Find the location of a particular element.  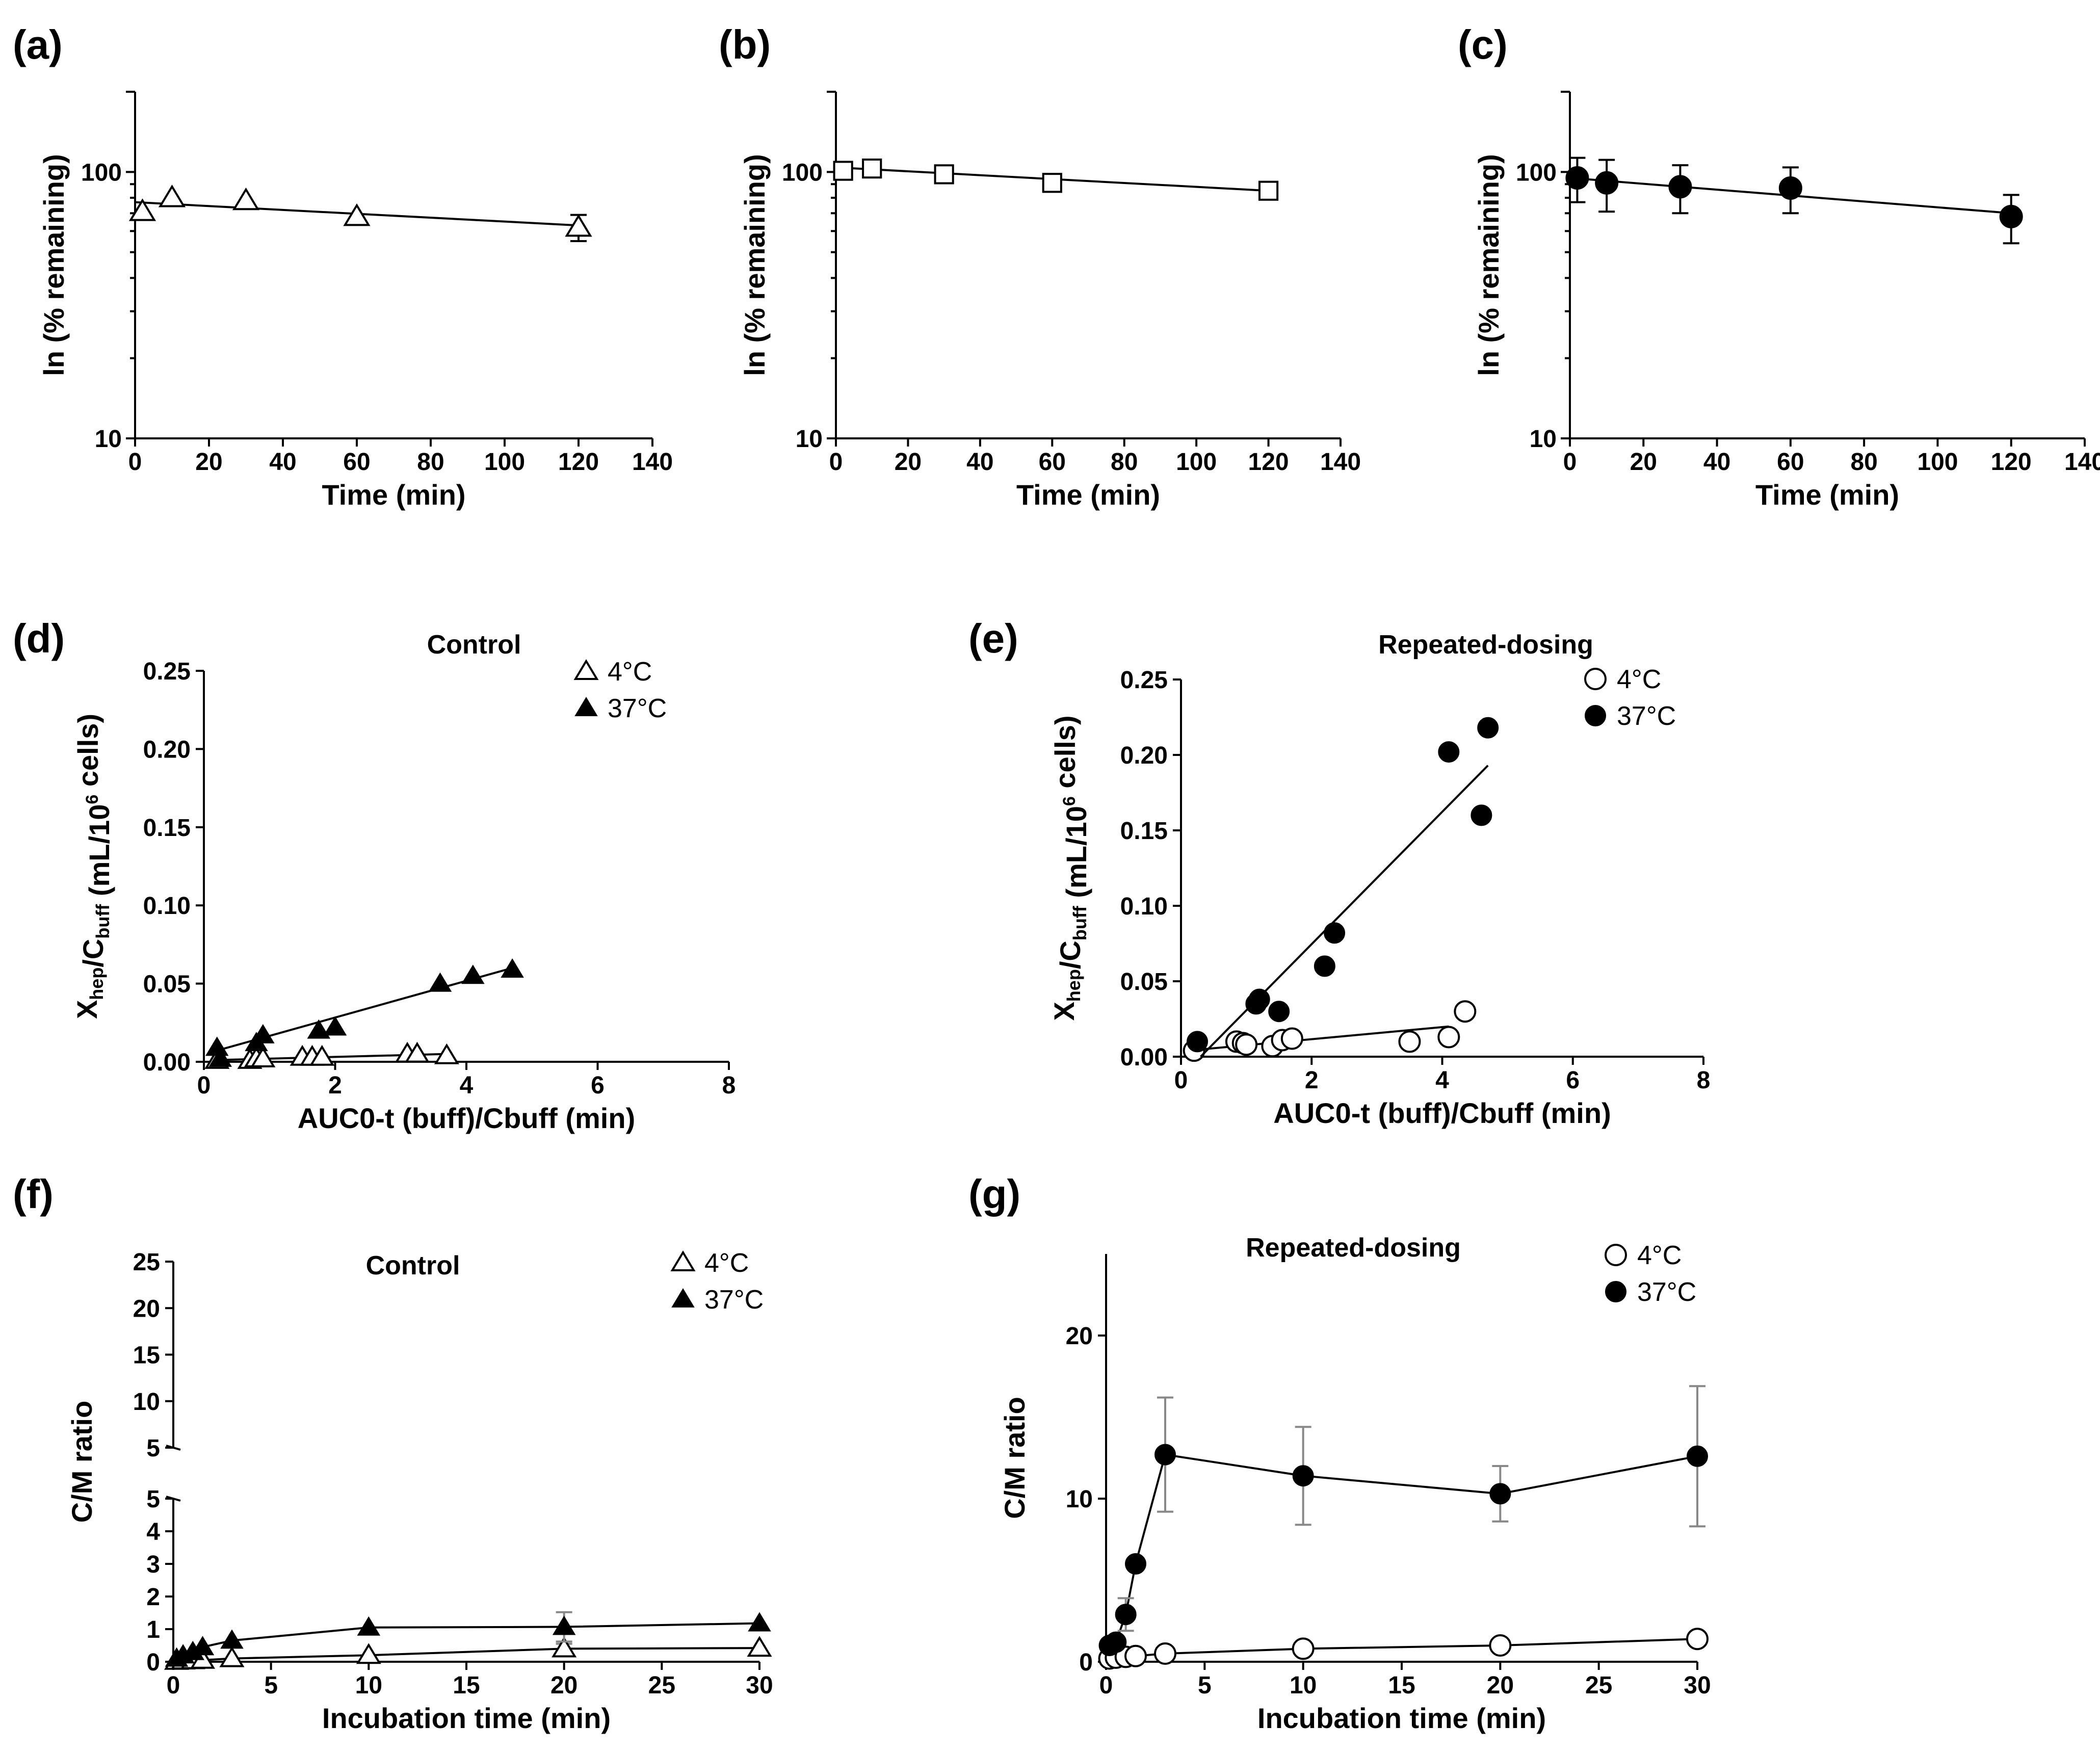

y-tick-label: 0.20 is located at coordinates (1144, 756).